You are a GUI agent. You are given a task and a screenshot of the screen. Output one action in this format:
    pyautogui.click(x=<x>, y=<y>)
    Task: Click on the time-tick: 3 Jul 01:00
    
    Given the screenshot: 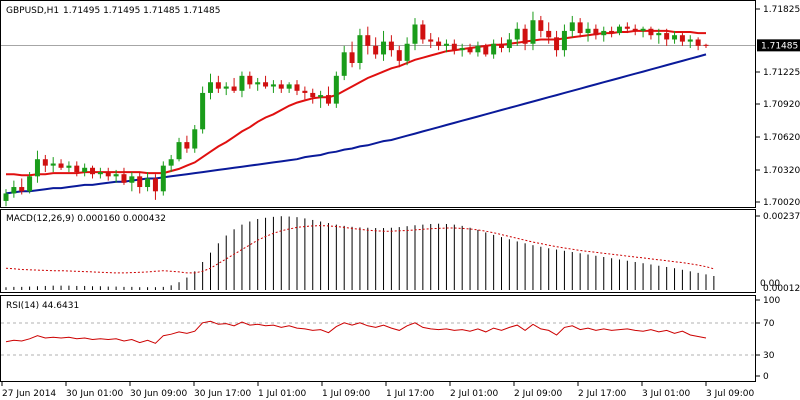 What is the action you would take?
    pyautogui.click(x=666, y=394)
    